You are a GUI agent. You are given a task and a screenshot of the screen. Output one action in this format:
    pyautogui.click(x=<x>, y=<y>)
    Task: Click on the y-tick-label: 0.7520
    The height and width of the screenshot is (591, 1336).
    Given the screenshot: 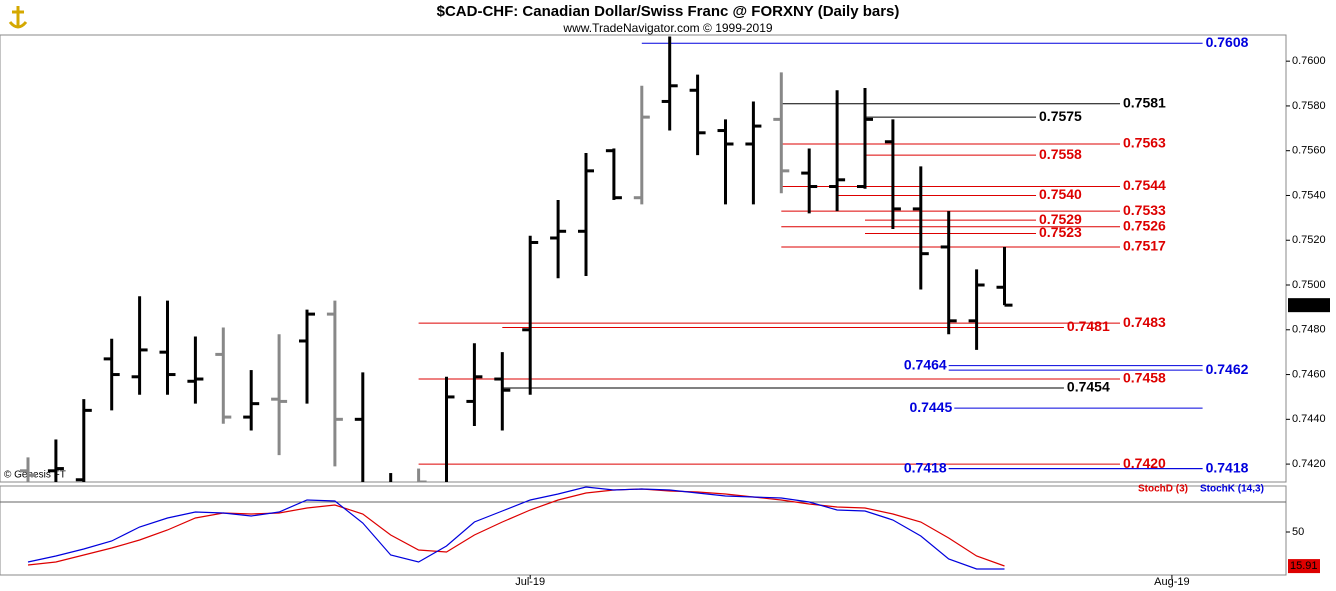 What is the action you would take?
    pyautogui.click(x=1309, y=240)
    